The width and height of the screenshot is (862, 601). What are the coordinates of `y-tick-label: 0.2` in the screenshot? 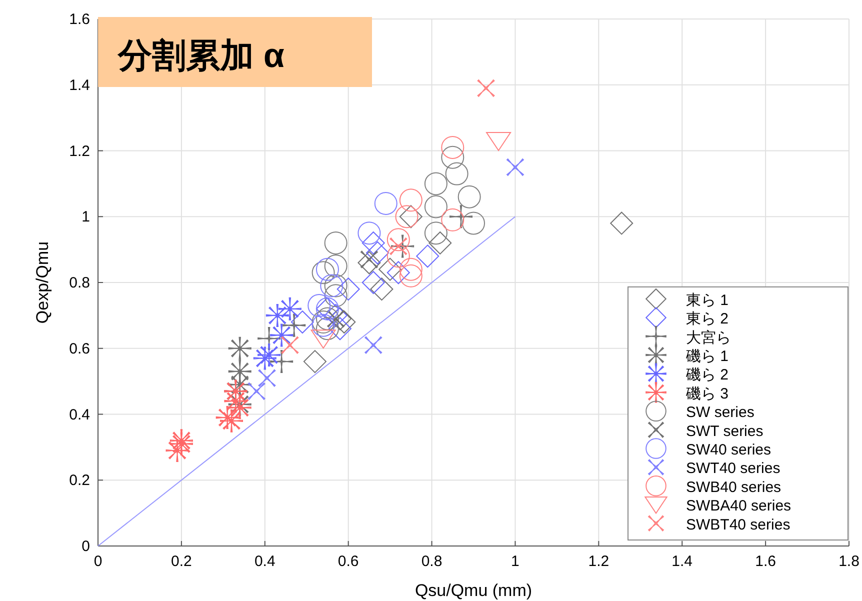 It's located at (79, 481).